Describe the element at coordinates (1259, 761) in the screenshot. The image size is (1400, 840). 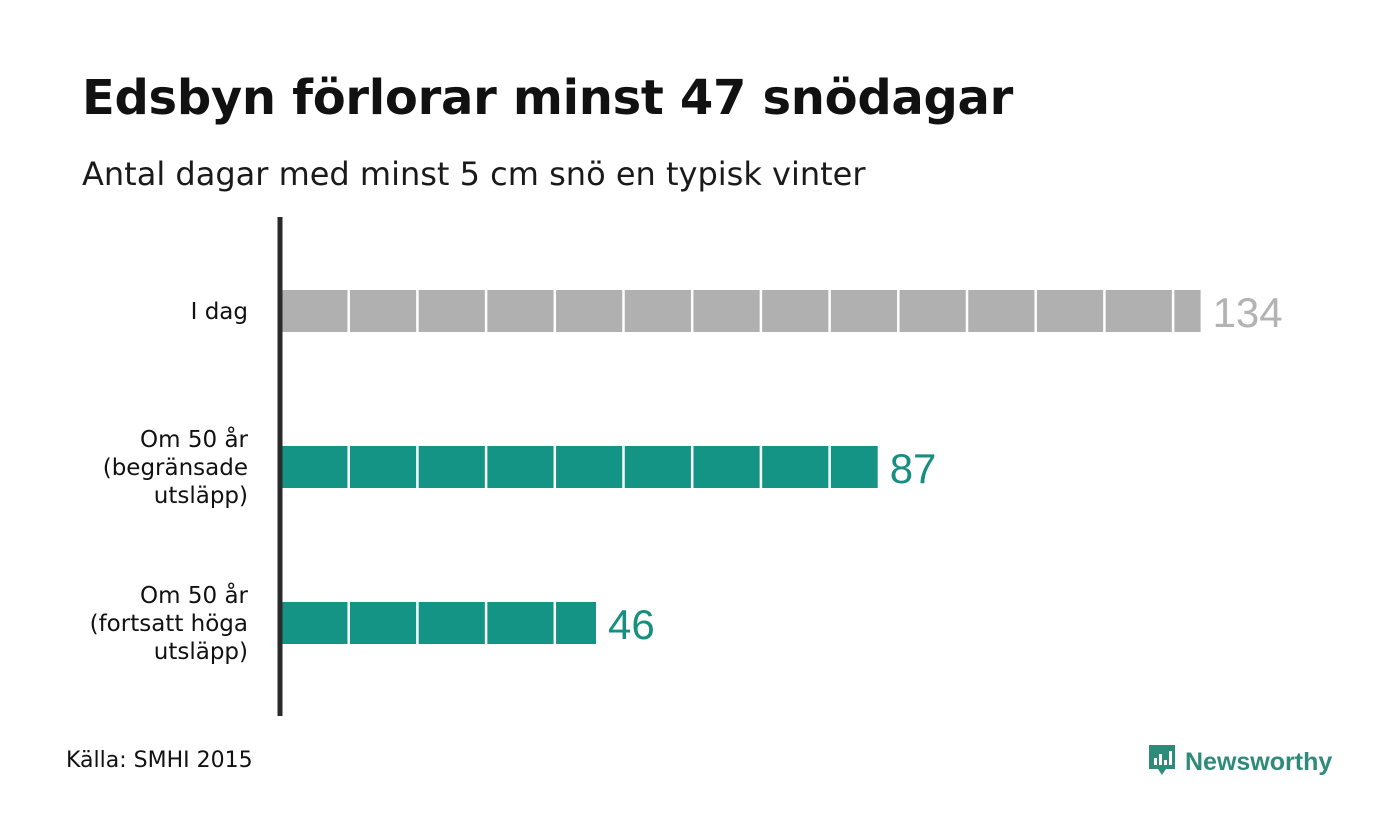
I see `brand-name: Newsworthy` at that location.